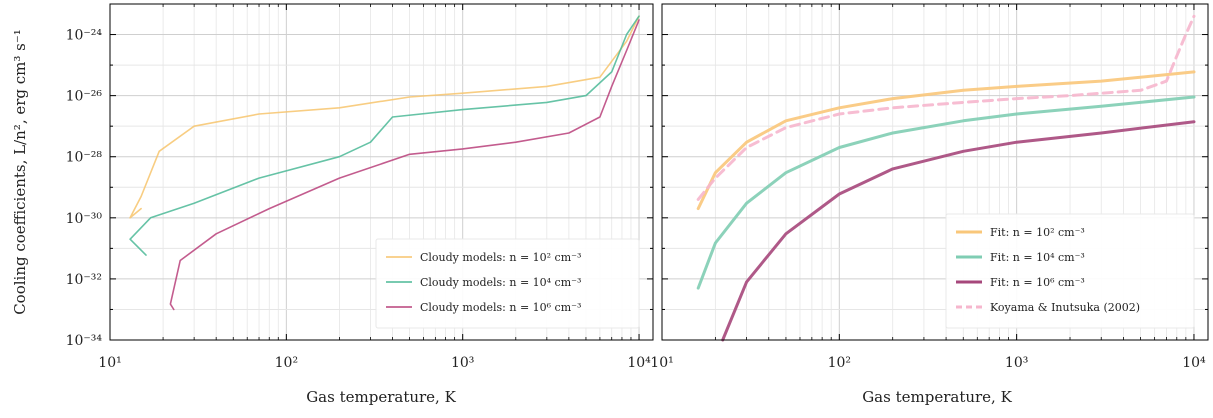  I want to click on y-axis-label: Cooling coefficients, L/n², erg cm³ s⁻¹, so click(20, 172).